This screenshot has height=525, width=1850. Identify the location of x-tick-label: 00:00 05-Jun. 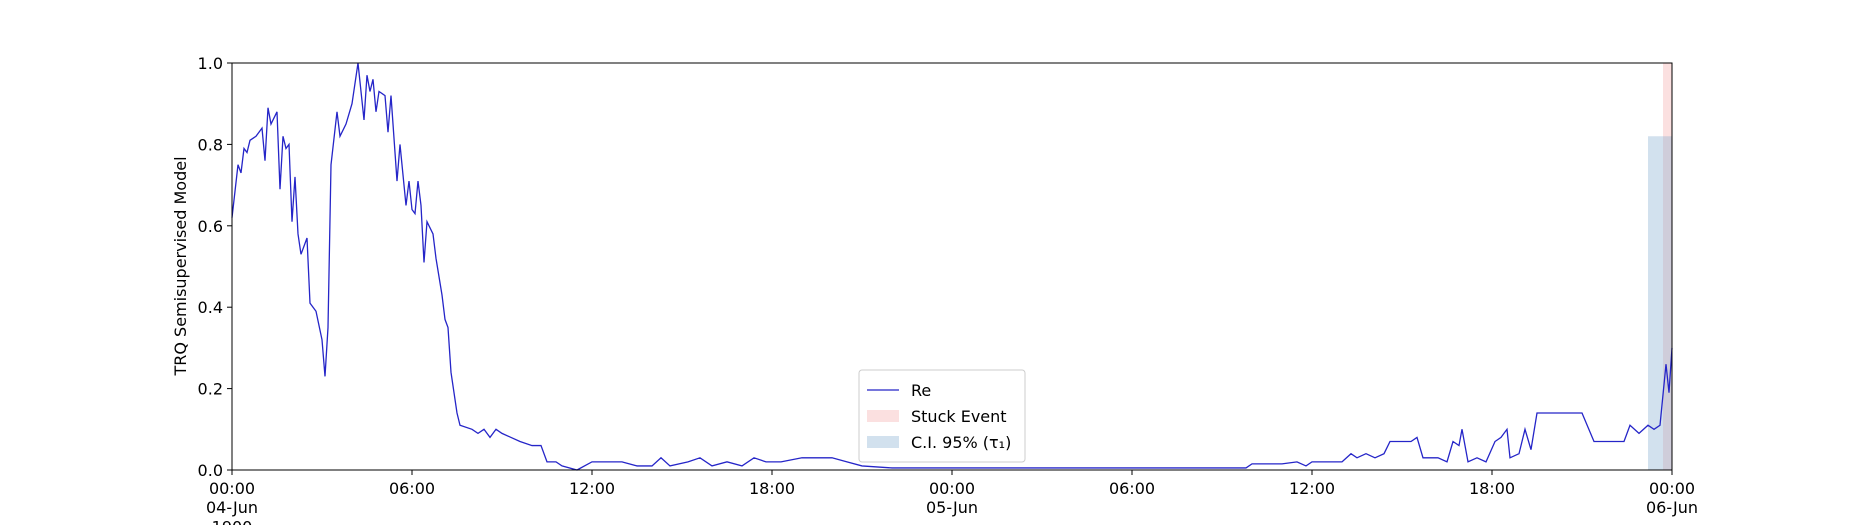
(952, 498).